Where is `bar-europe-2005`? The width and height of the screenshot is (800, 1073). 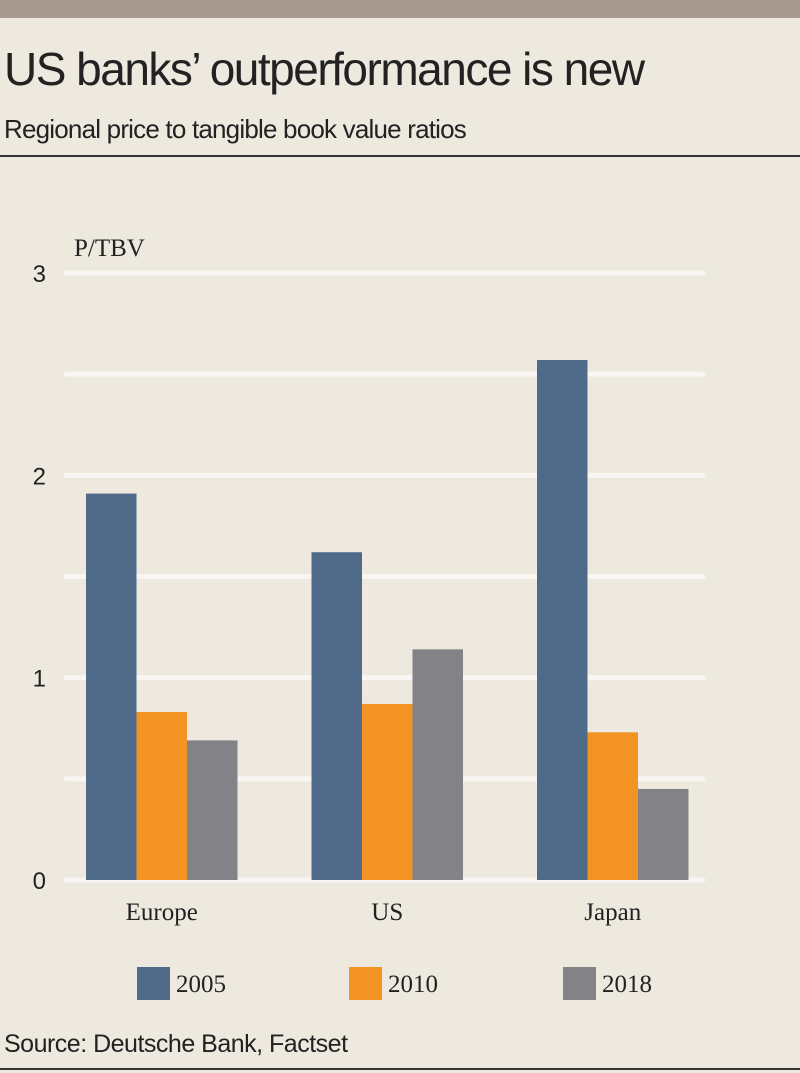
bar-europe-2005 is located at coordinates (111, 686).